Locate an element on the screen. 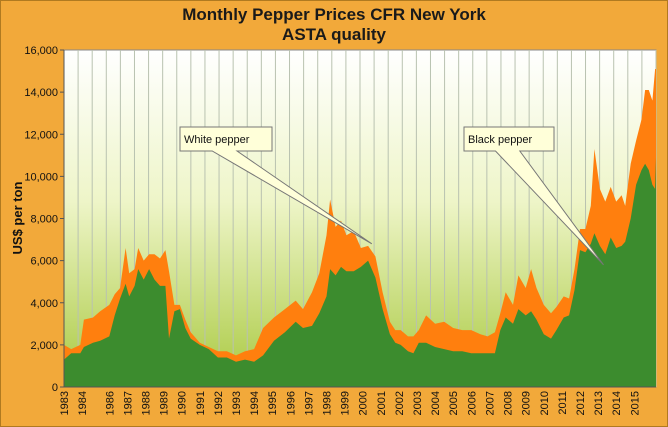 This screenshot has width=668, height=427. x-tick-label: 1994 is located at coordinates (255, 403).